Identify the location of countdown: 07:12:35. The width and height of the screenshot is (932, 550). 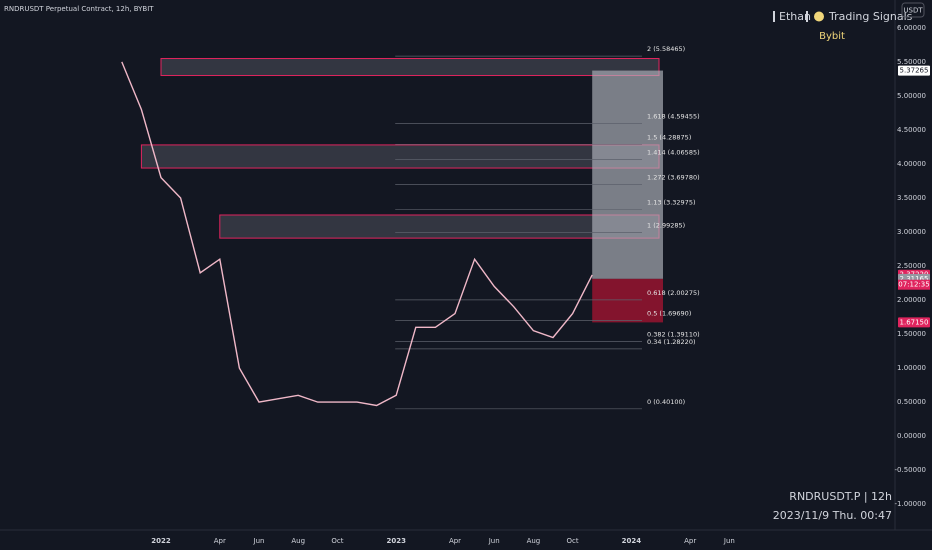
(913, 285).